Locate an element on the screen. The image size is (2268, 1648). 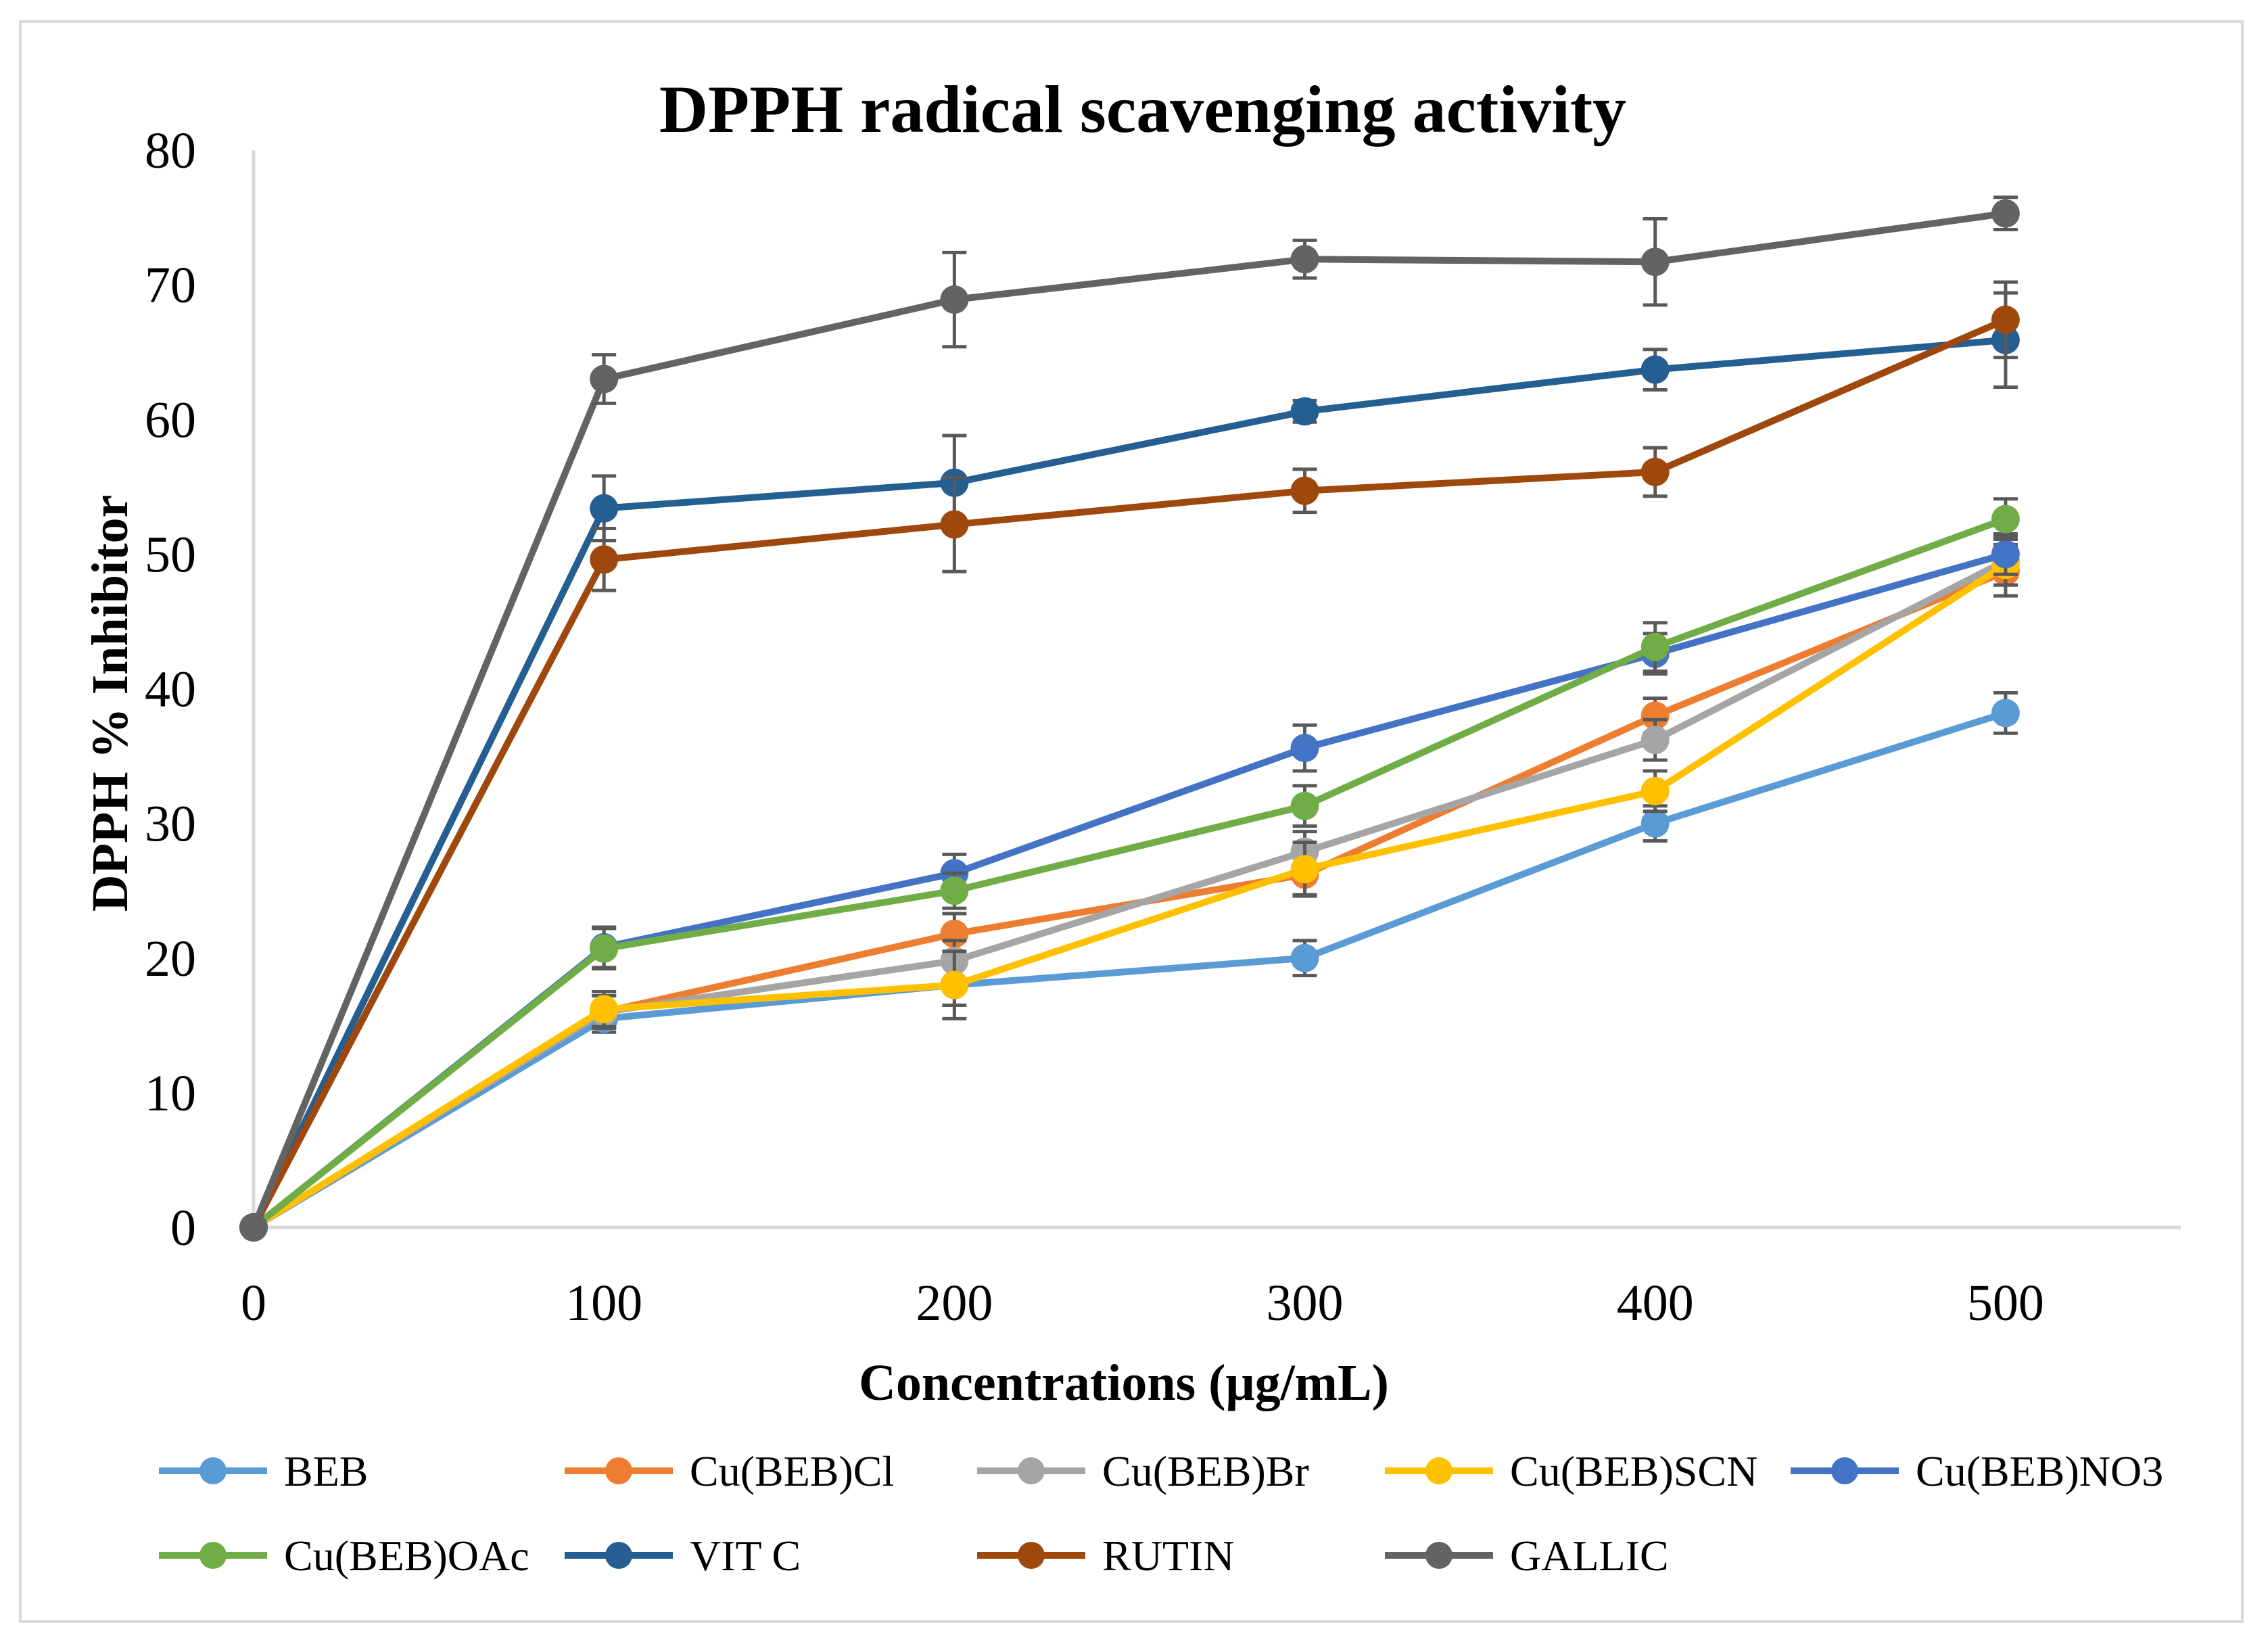
legend-label: Cu(BEB)OAc is located at coordinates (406, 1556).